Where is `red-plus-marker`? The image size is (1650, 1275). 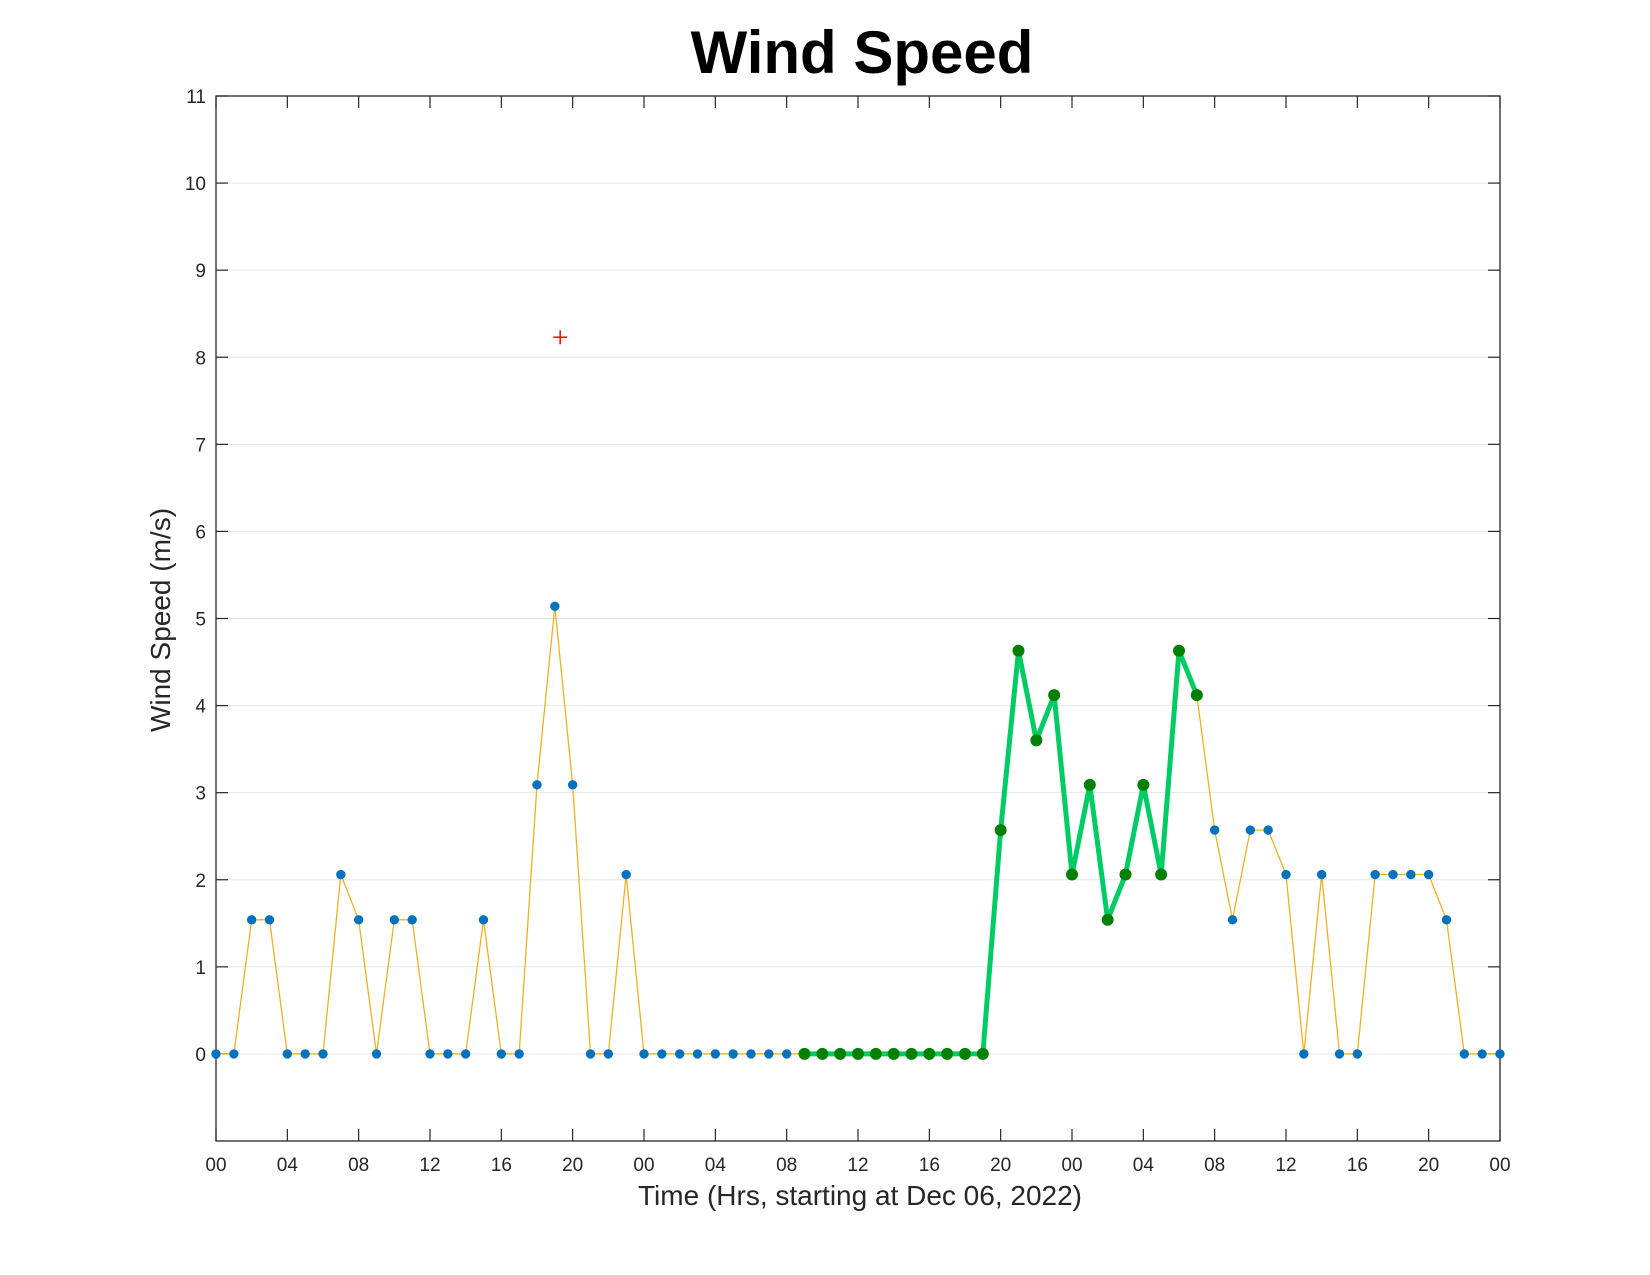 red-plus-marker is located at coordinates (560, 337).